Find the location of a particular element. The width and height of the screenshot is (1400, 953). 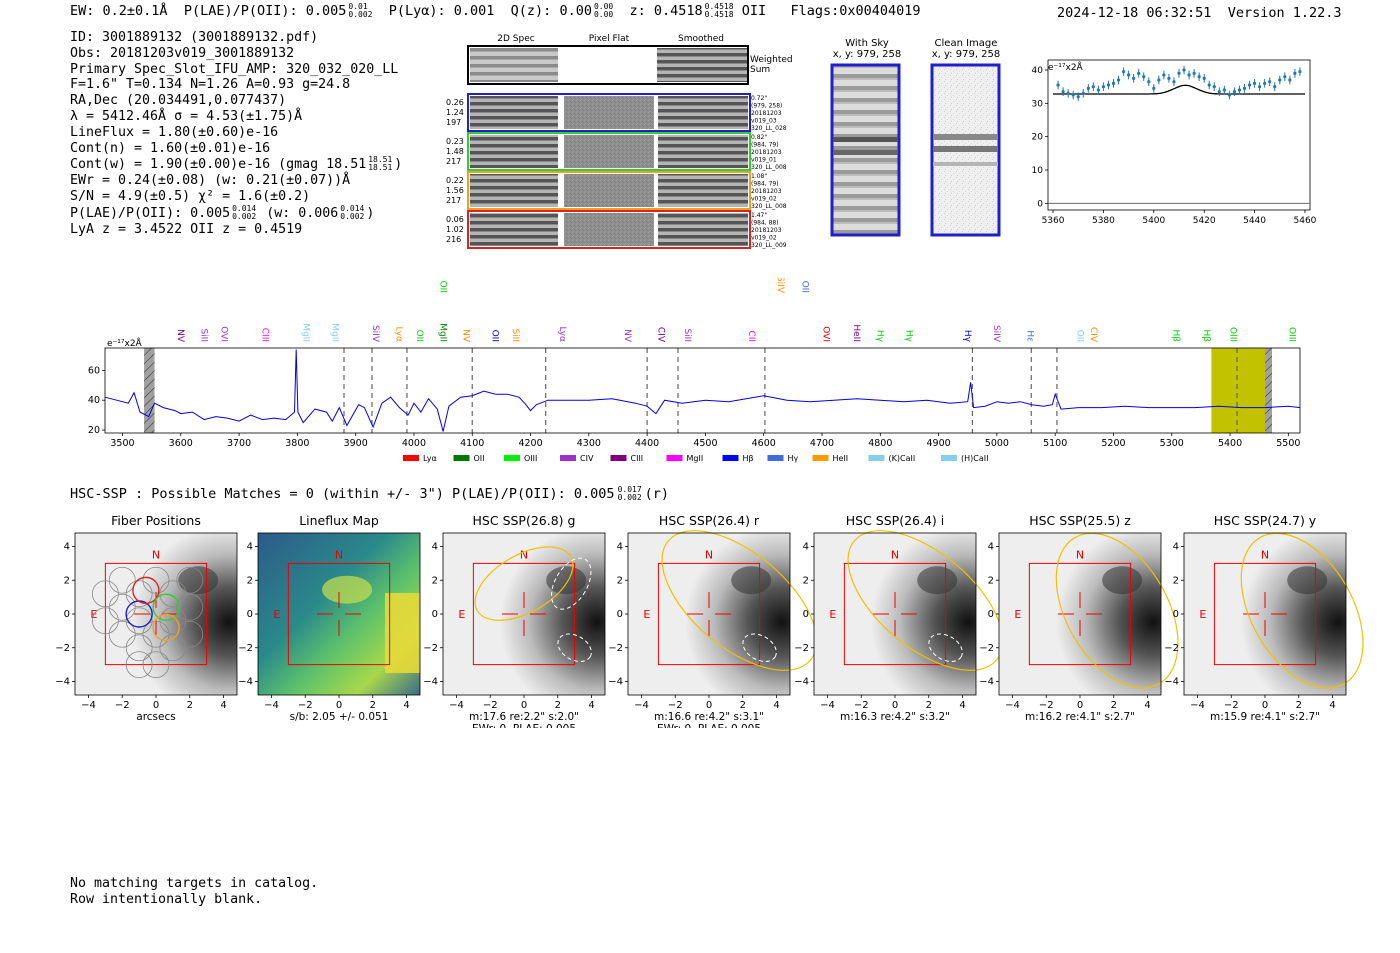

info-ewr: EWr = 0.24(±0.08) (w: 0.21(±0.07))Å is located at coordinates (210, 181).